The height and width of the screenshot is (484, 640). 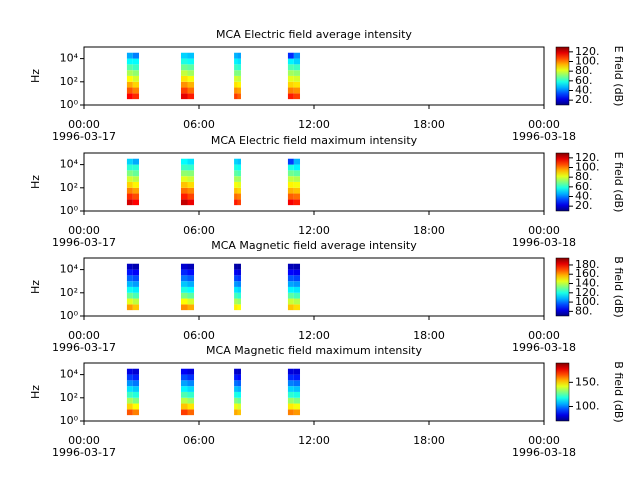 I want to click on y-tick-label: 10², so click(x=69, y=292).